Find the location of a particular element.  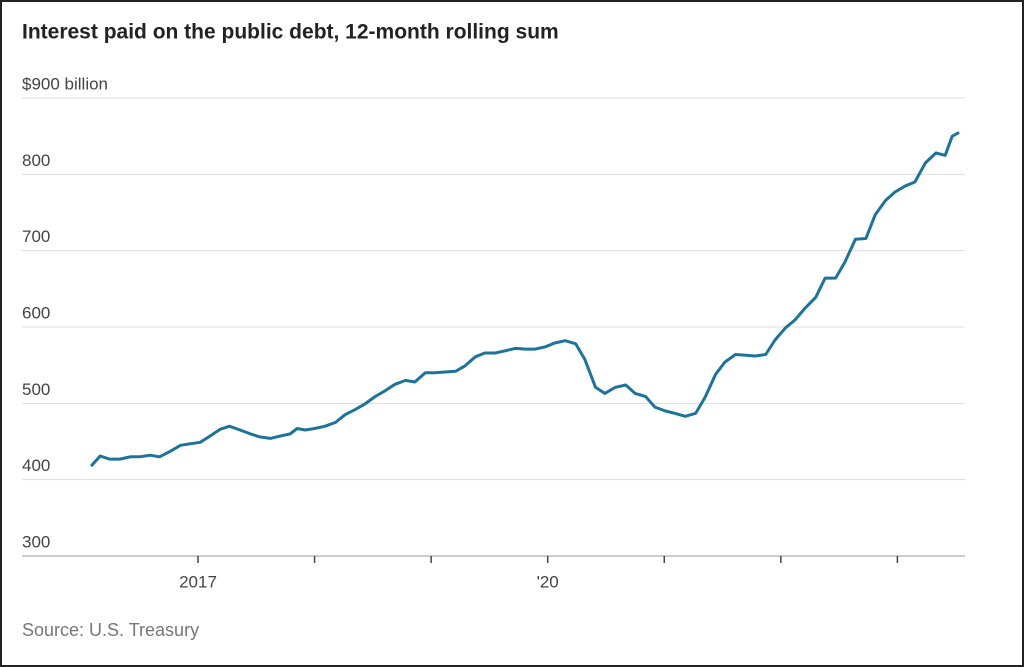

x-tick-label: '20 is located at coordinates (548, 581).